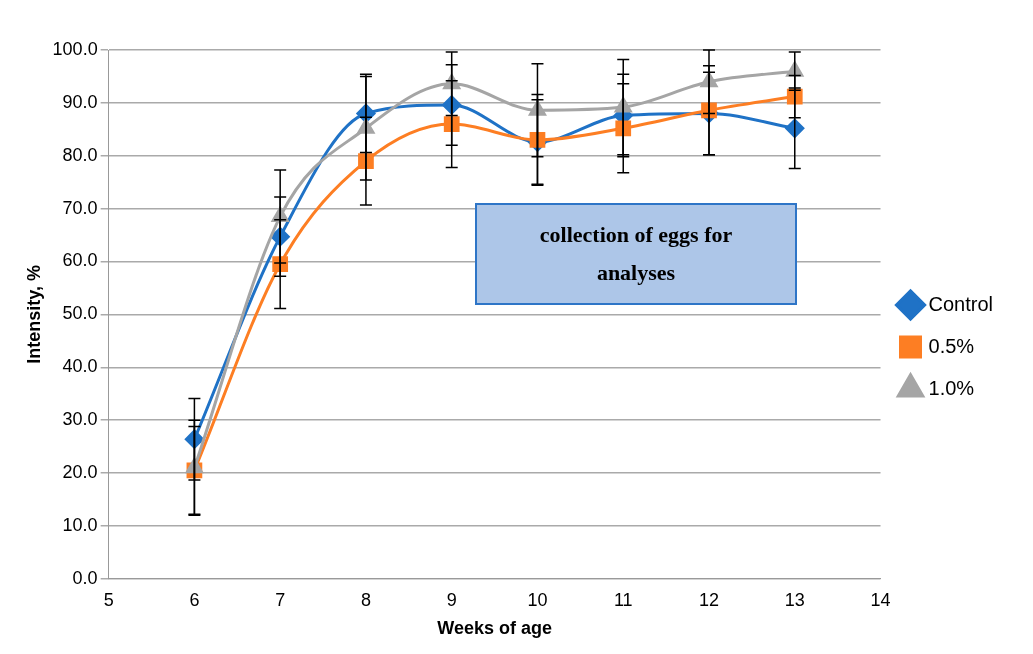  I want to click on legend-label: 1.0%, so click(951, 387).